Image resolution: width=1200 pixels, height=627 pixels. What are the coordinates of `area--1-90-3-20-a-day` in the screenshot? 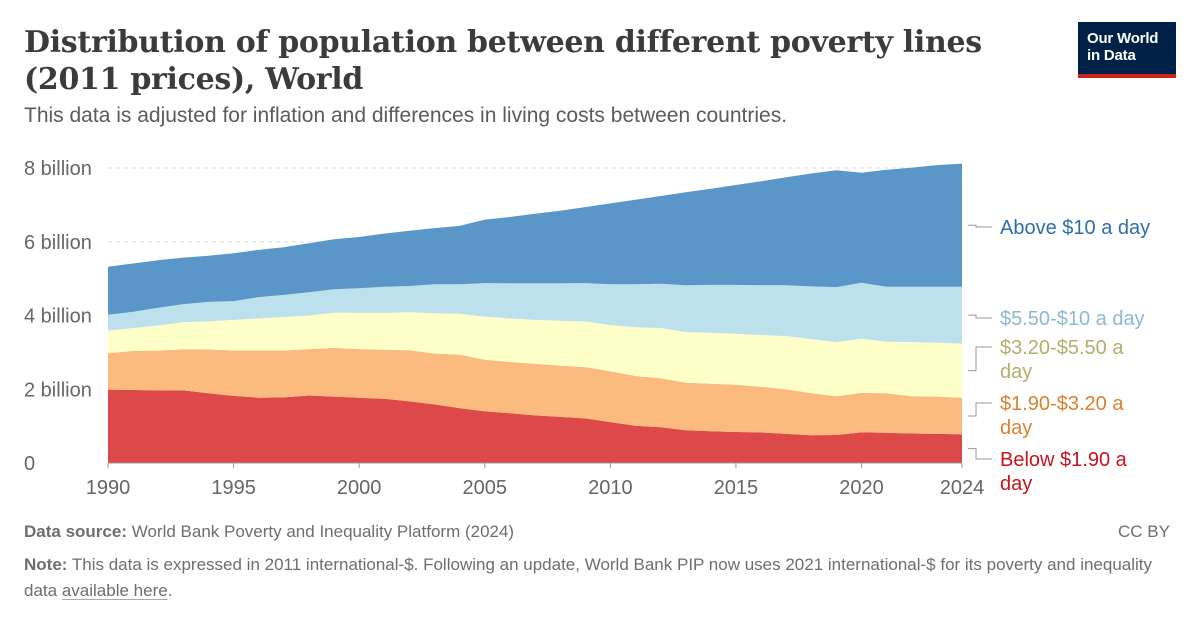 It's located at (535, 391).